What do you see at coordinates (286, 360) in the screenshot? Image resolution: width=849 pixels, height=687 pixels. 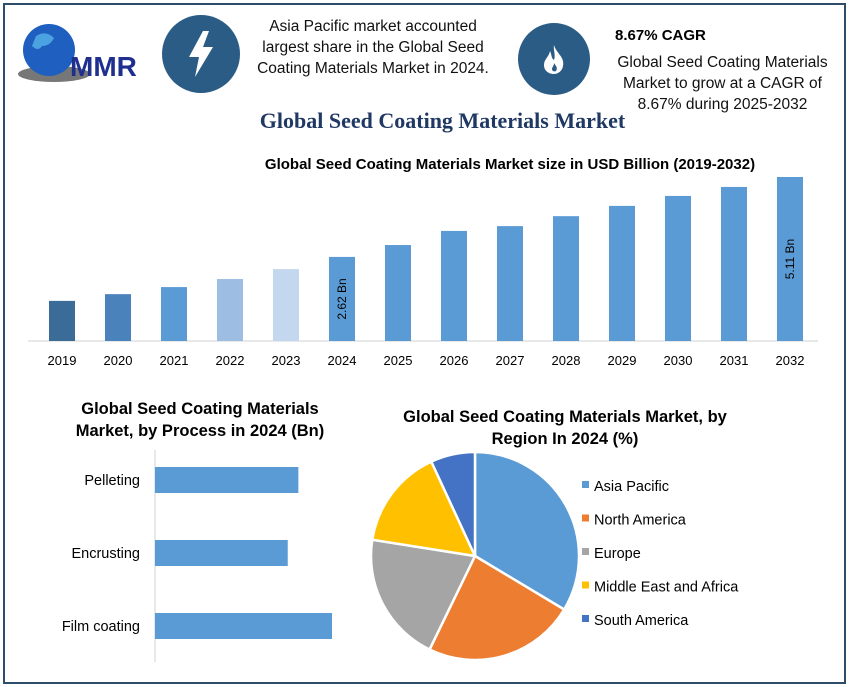 I see `x-tick-label: 2023` at bounding box center [286, 360].